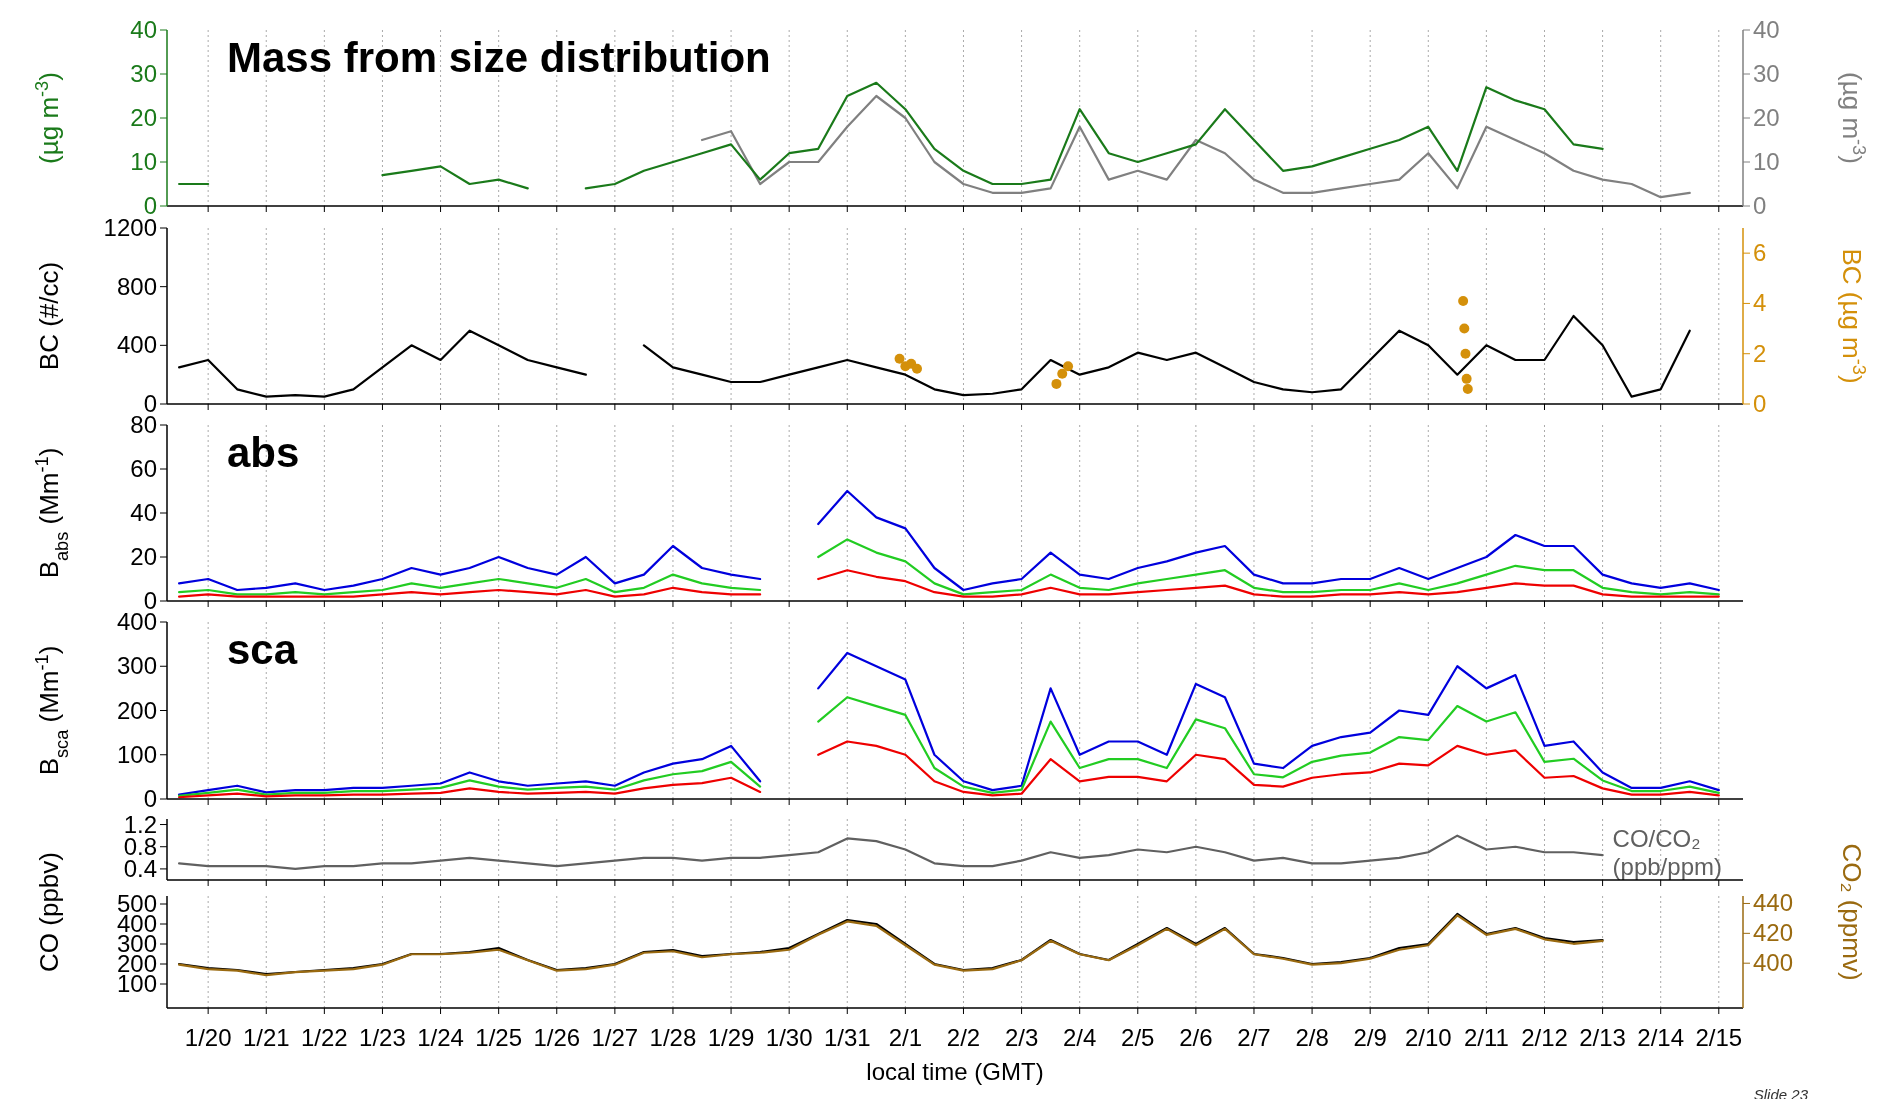 This screenshot has height=1099, width=1885. What do you see at coordinates (382, 1037) in the screenshot?
I see `x-tick-label: 1/23` at bounding box center [382, 1037].